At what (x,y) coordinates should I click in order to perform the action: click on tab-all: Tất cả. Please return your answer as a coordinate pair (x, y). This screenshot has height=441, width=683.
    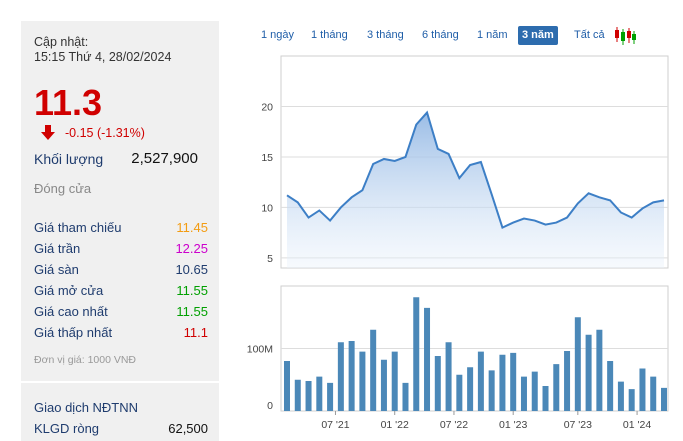
    Looking at the image, I should click on (589, 35).